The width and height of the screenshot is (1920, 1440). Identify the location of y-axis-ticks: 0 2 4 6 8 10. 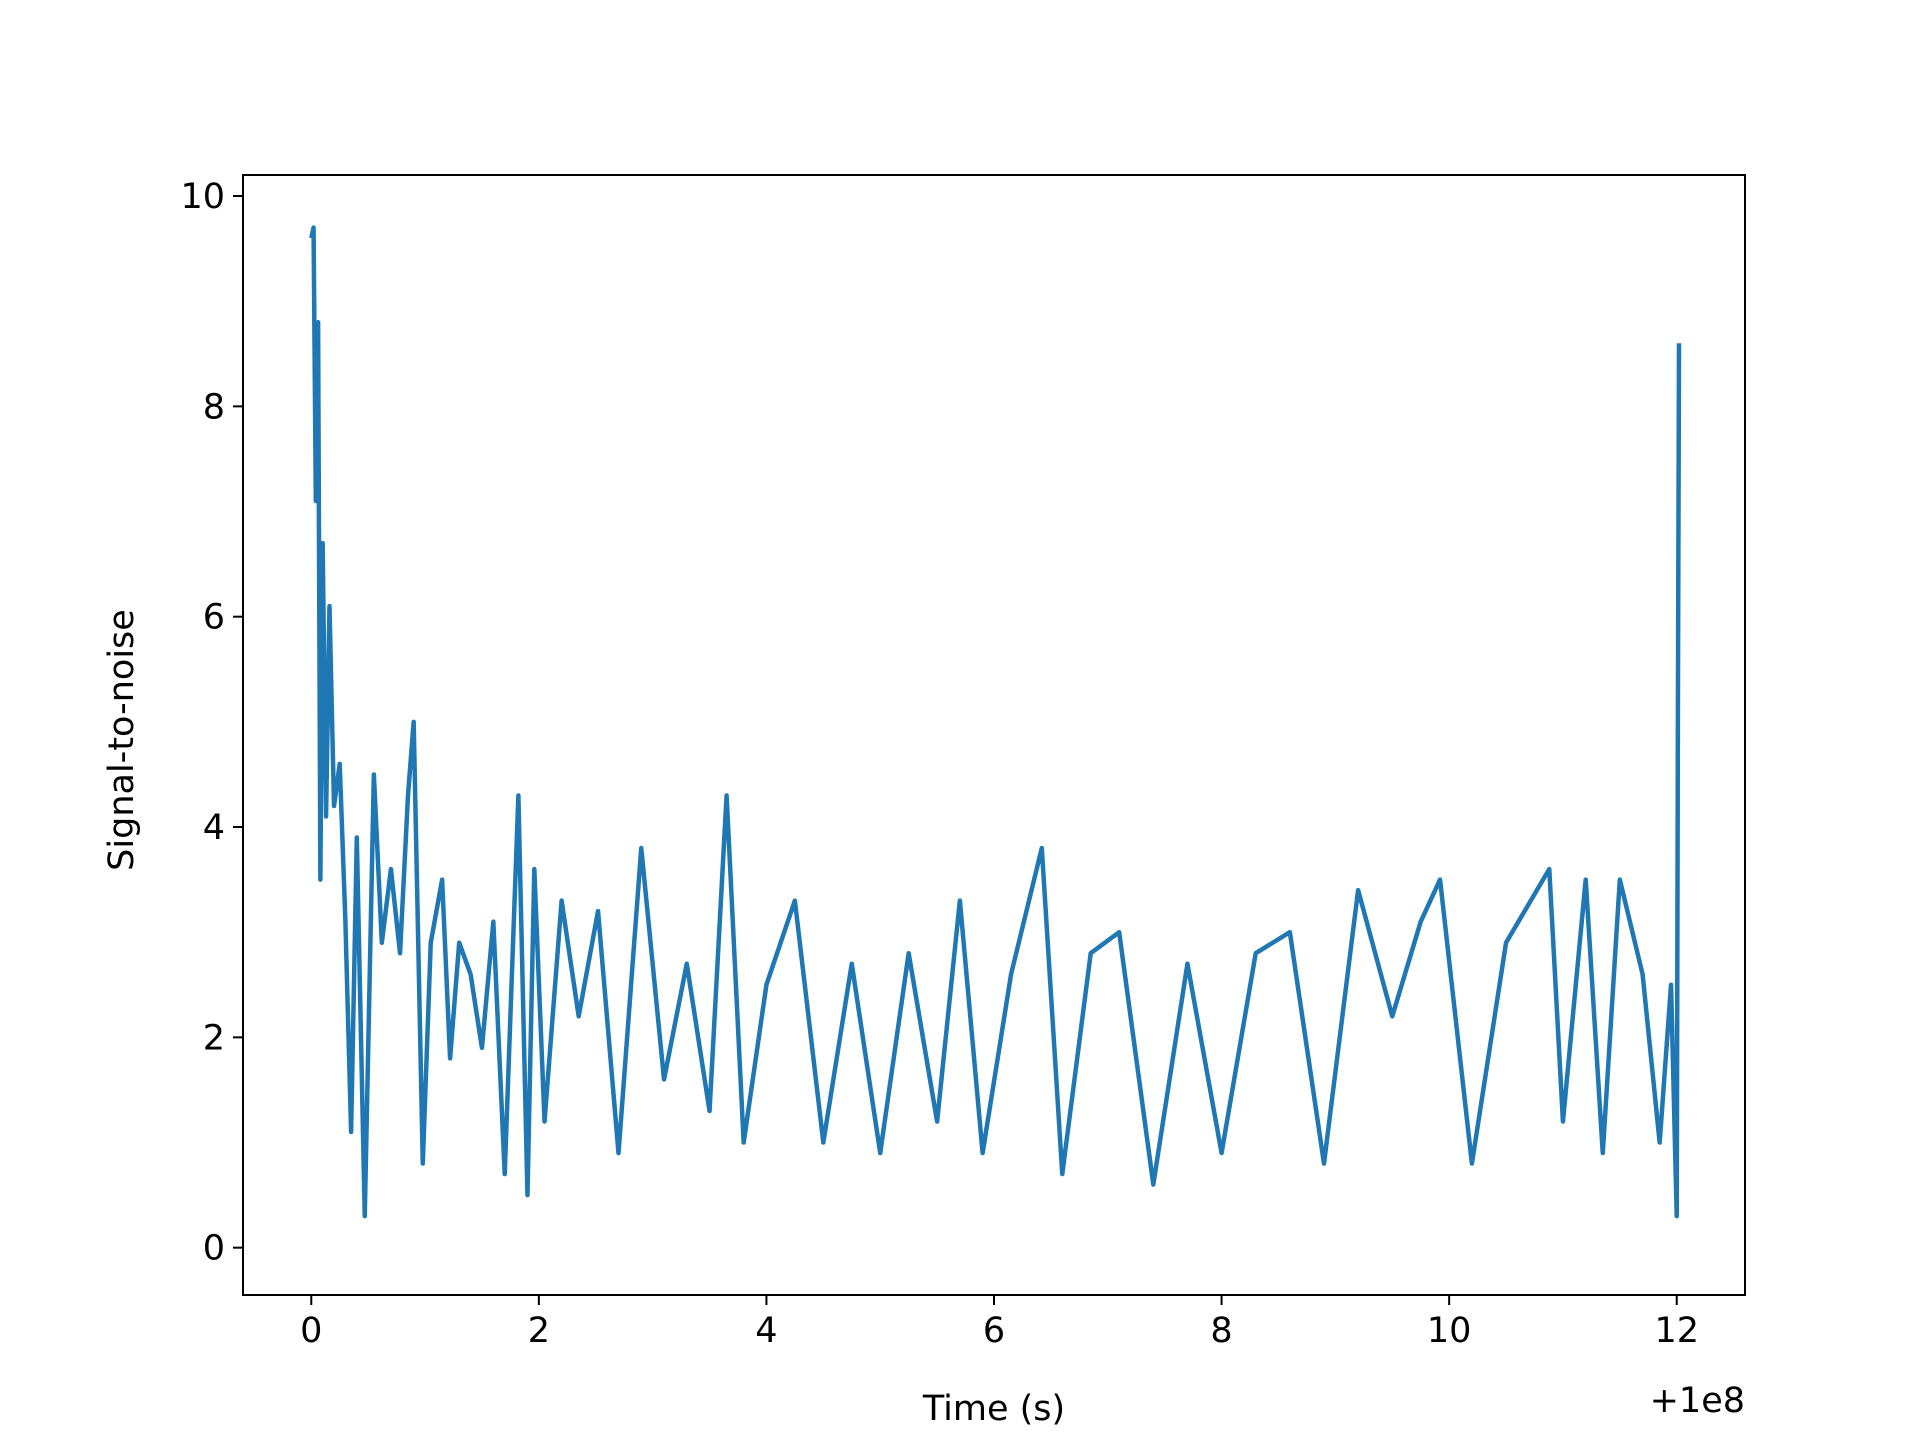
(211, 723).